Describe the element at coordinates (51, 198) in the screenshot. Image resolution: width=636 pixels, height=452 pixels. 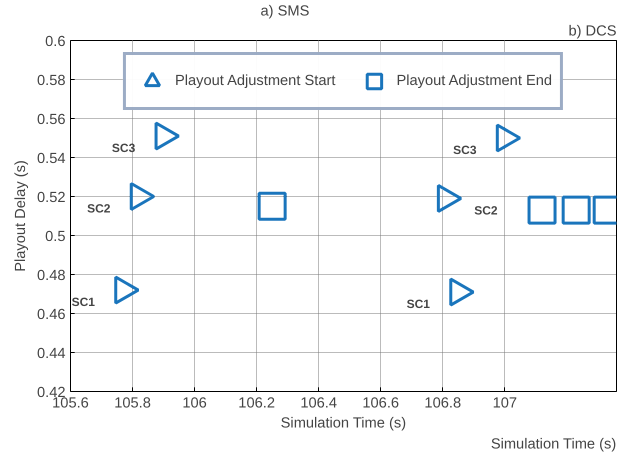
I see `y-tick-label: 0.52` at that location.